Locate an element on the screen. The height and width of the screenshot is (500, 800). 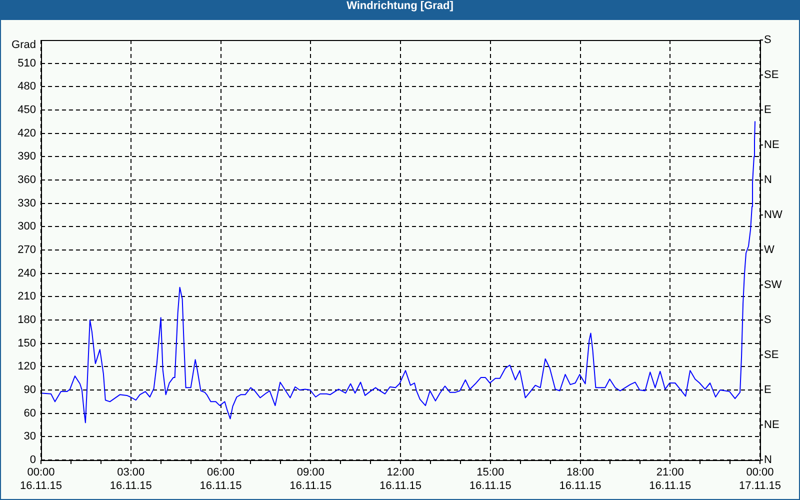
y-tick-label: 480 is located at coordinates (27, 86).